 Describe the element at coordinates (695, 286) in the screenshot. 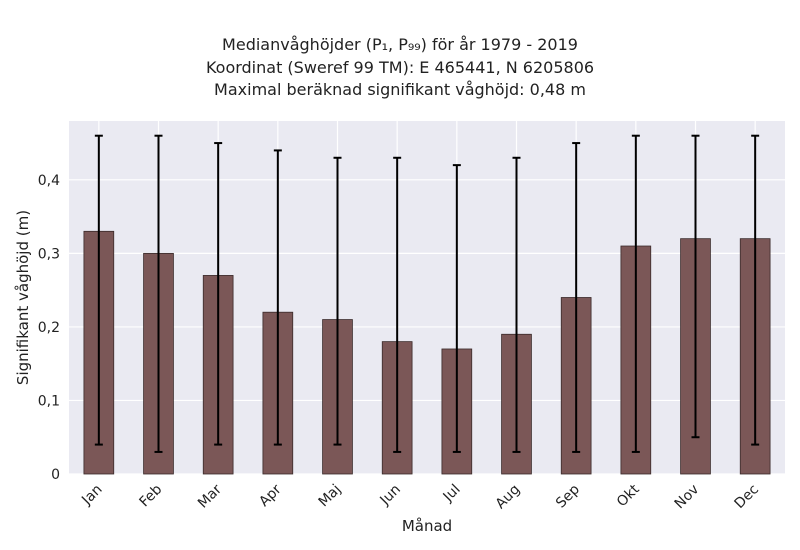

I see `error-bar-nov` at that location.